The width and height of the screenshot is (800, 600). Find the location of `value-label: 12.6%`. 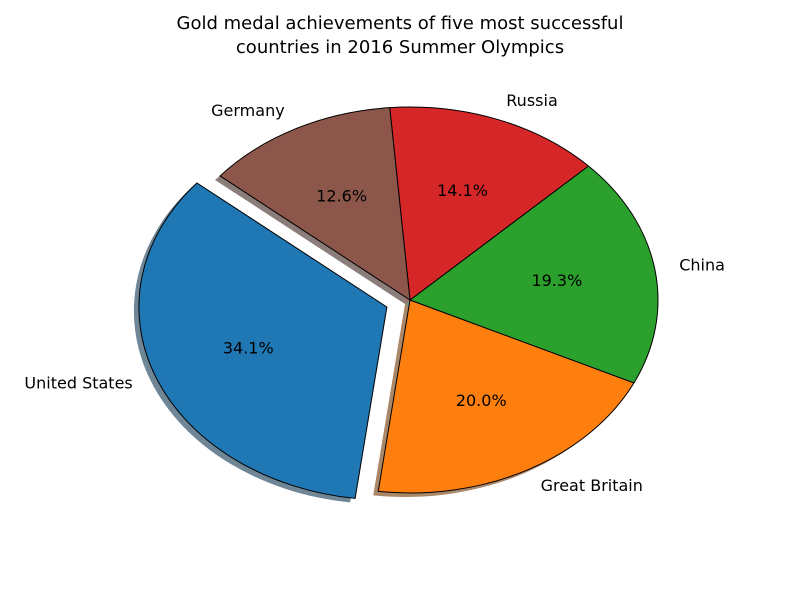

value-label: 12.6% is located at coordinates (341, 196).